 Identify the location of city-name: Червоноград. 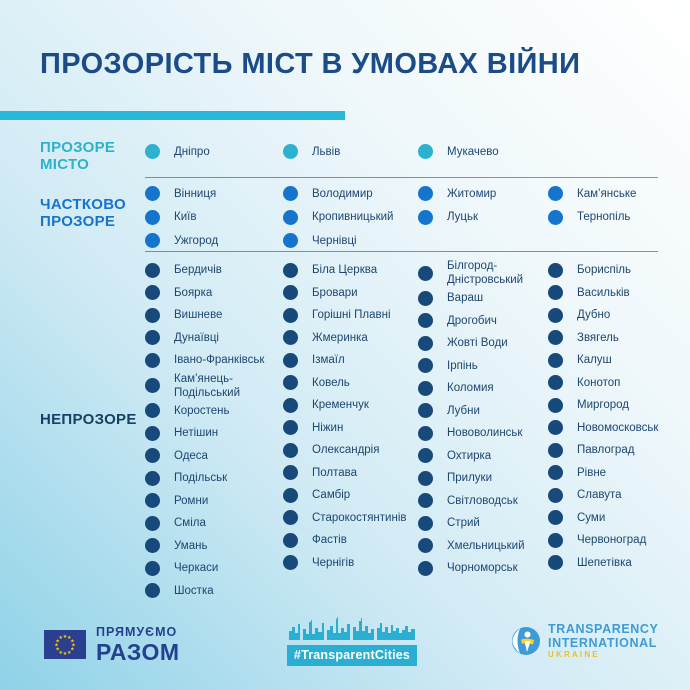
(612, 540).